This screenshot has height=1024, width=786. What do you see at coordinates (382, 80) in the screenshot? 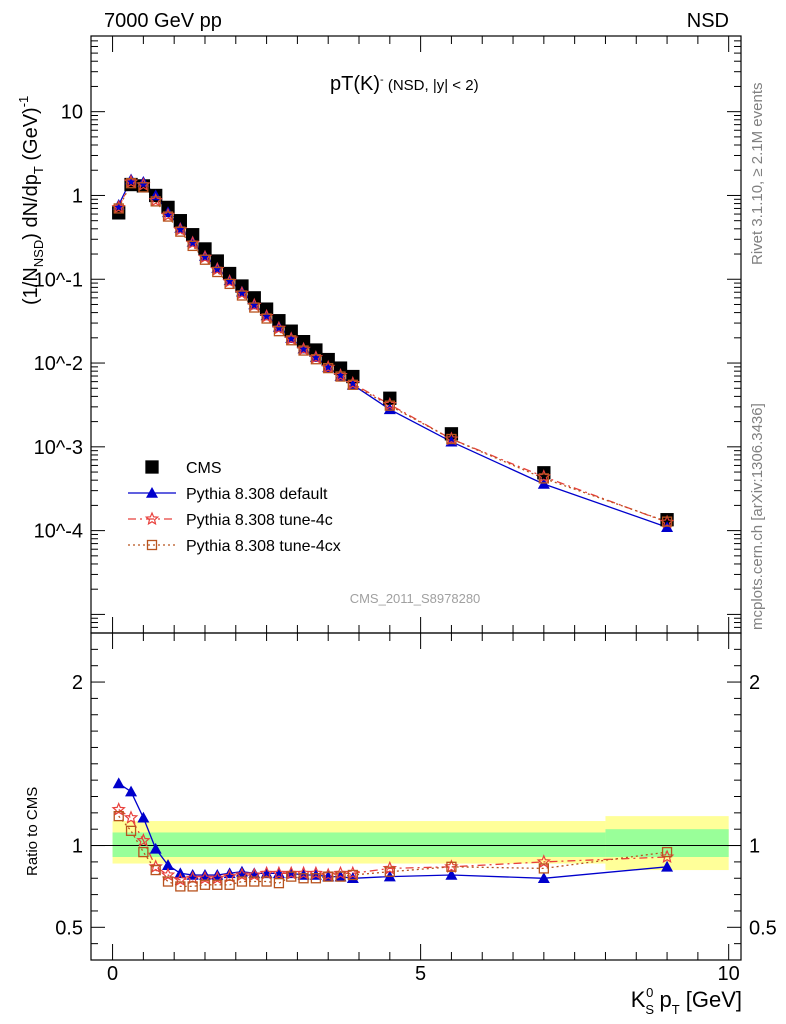
I see `main-title-sup: -` at bounding box center [382, 80].